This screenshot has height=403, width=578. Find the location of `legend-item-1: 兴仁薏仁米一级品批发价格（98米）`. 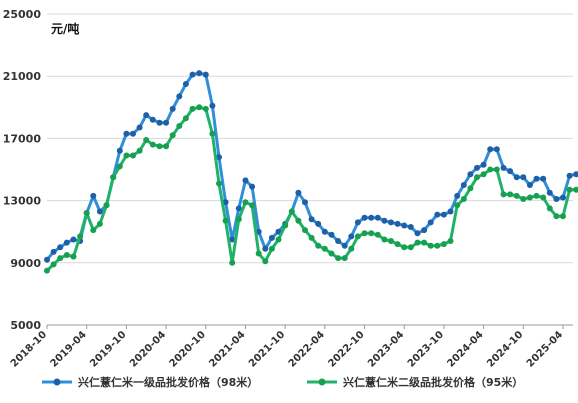

legend-item-1: 兴仁薏仁米一级品批发价格（98米） is located at coordinates (150, 382).